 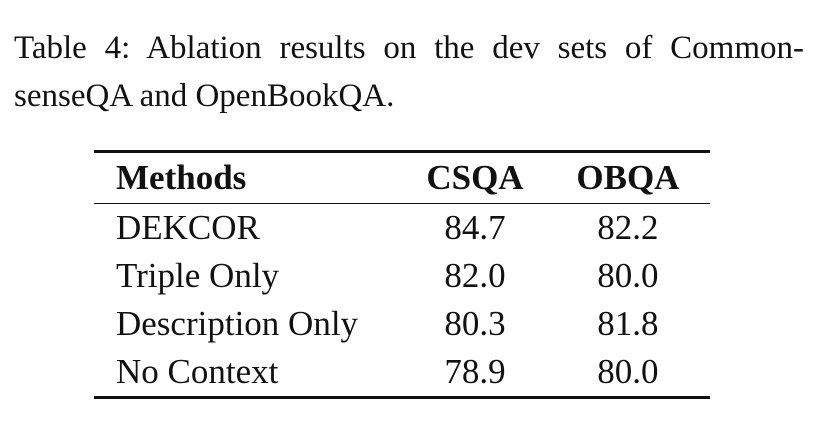 I want to click on method-cell: Triple Only, so click(x=198, y=275).